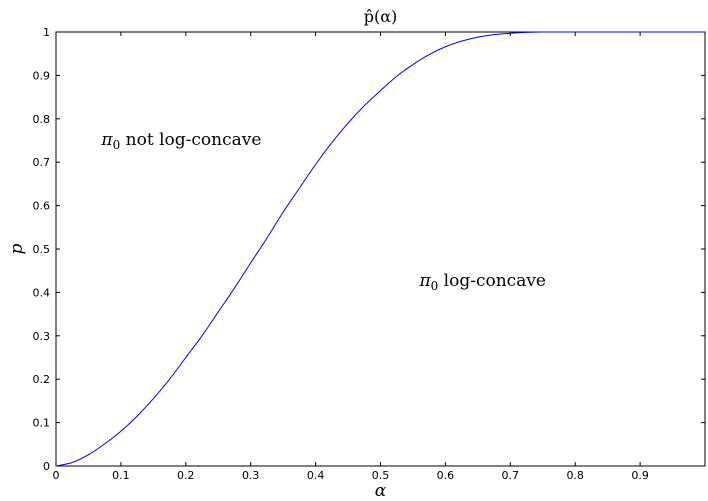 The image size is (708, 501). Describe the element at coordinates (186, 475) in the screenshot. I see `x-tick-label: 0.2` at that location.